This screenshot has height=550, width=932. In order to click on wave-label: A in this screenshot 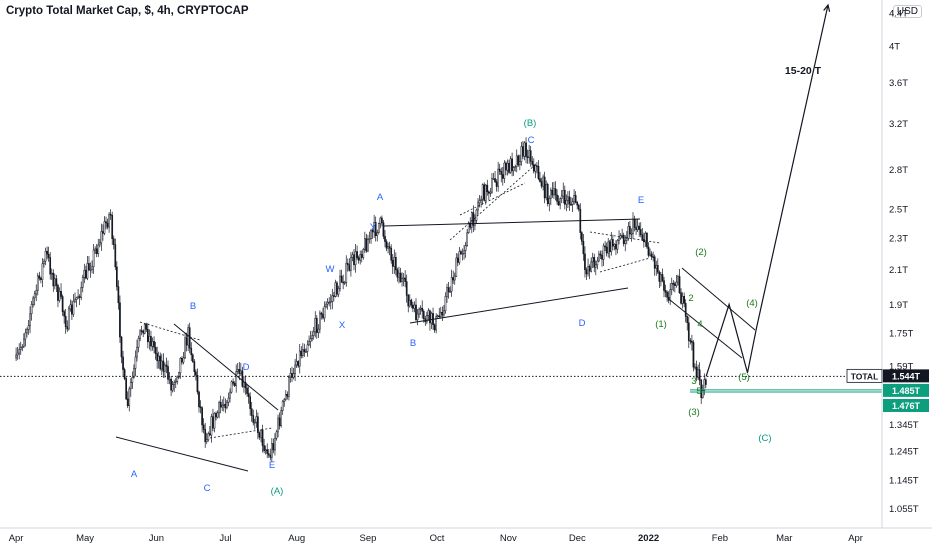, I will do `click(380, 197)`.